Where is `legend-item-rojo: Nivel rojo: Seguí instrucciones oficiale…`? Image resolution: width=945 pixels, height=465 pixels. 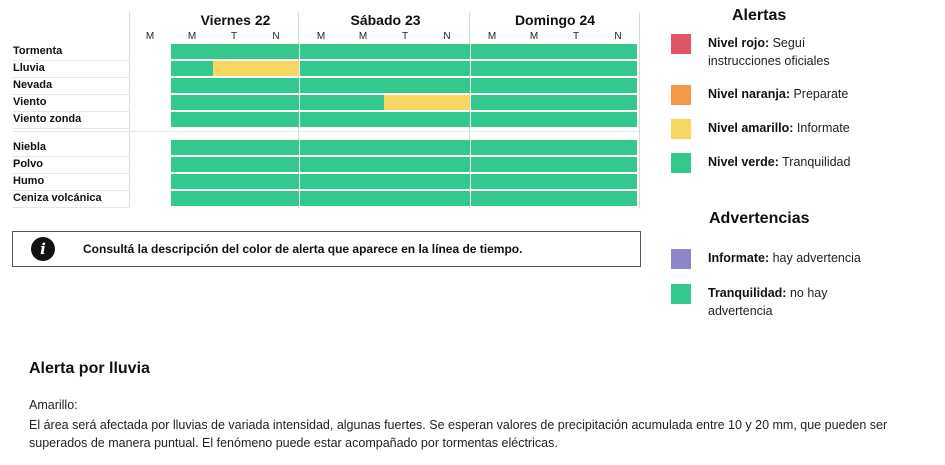 legend-item-rojo: Nivel rojo: Seguí instrucciones oficiale… is located at coordinates (771, 52).